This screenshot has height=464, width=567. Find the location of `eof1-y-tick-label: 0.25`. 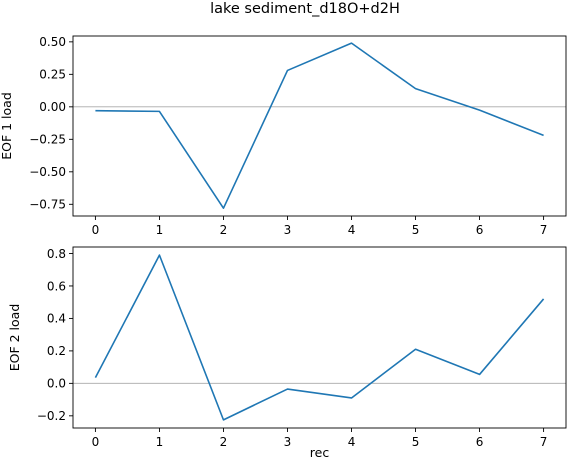

eof1-y-tick-label: 0.25 is located at coordinates (52, 75).